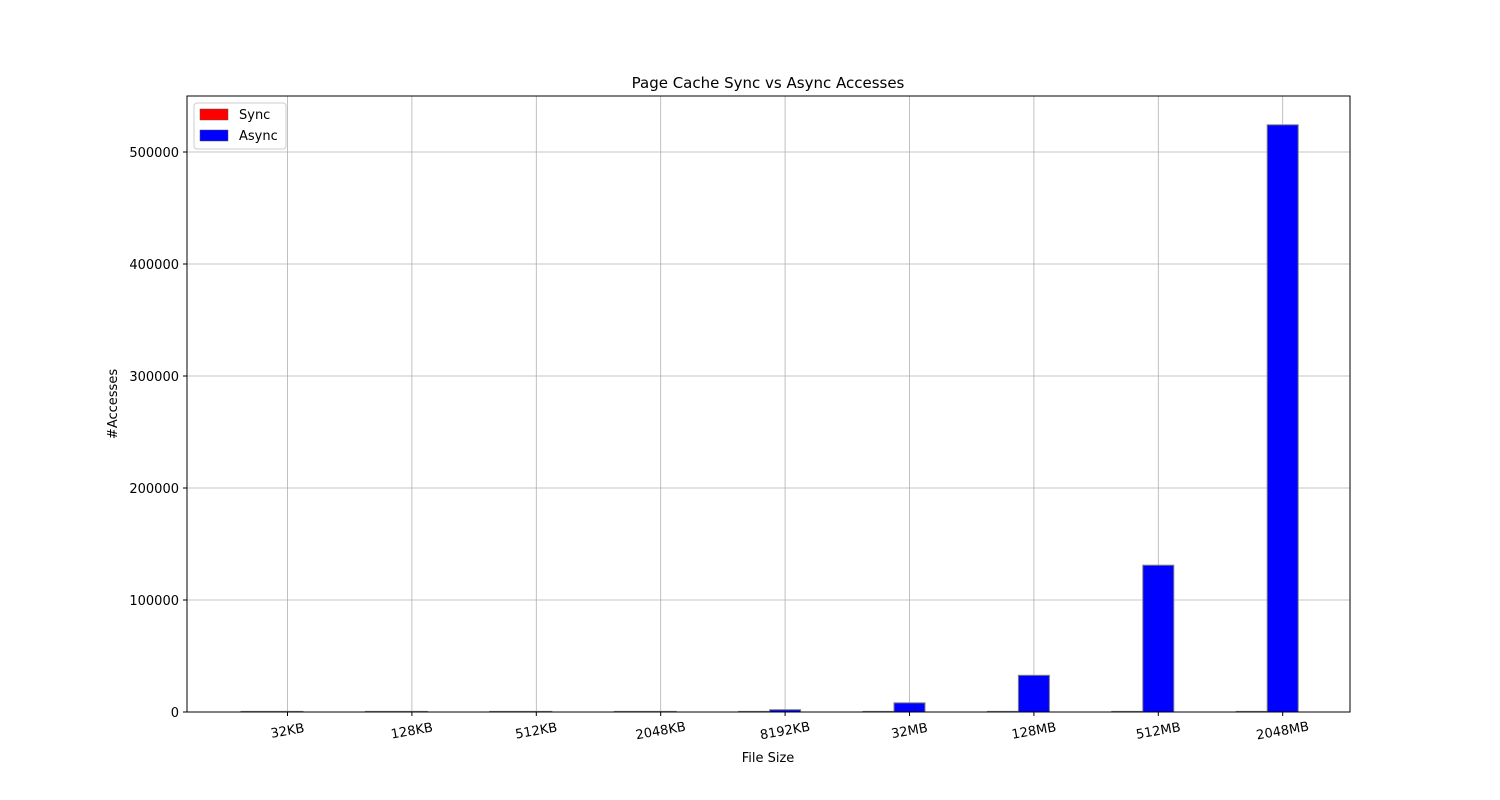 This screenshot has height=800, width=1500. I want to click on y-axis-title: #Accesses, so click(113, 404).